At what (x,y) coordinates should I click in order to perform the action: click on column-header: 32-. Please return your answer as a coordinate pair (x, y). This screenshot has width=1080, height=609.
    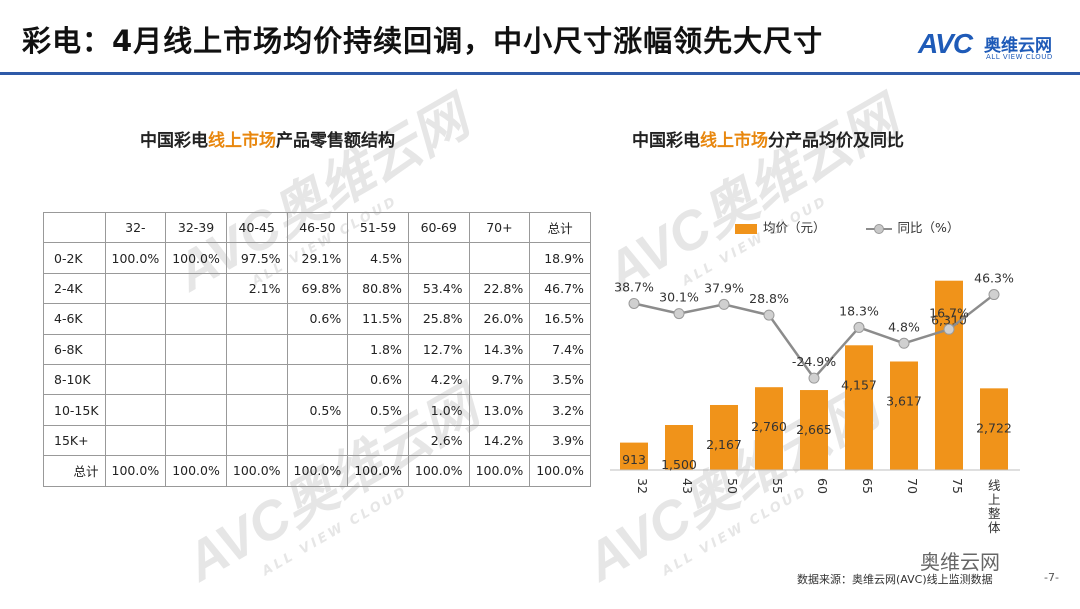
    Looking at the image, I should click on (135, 227).